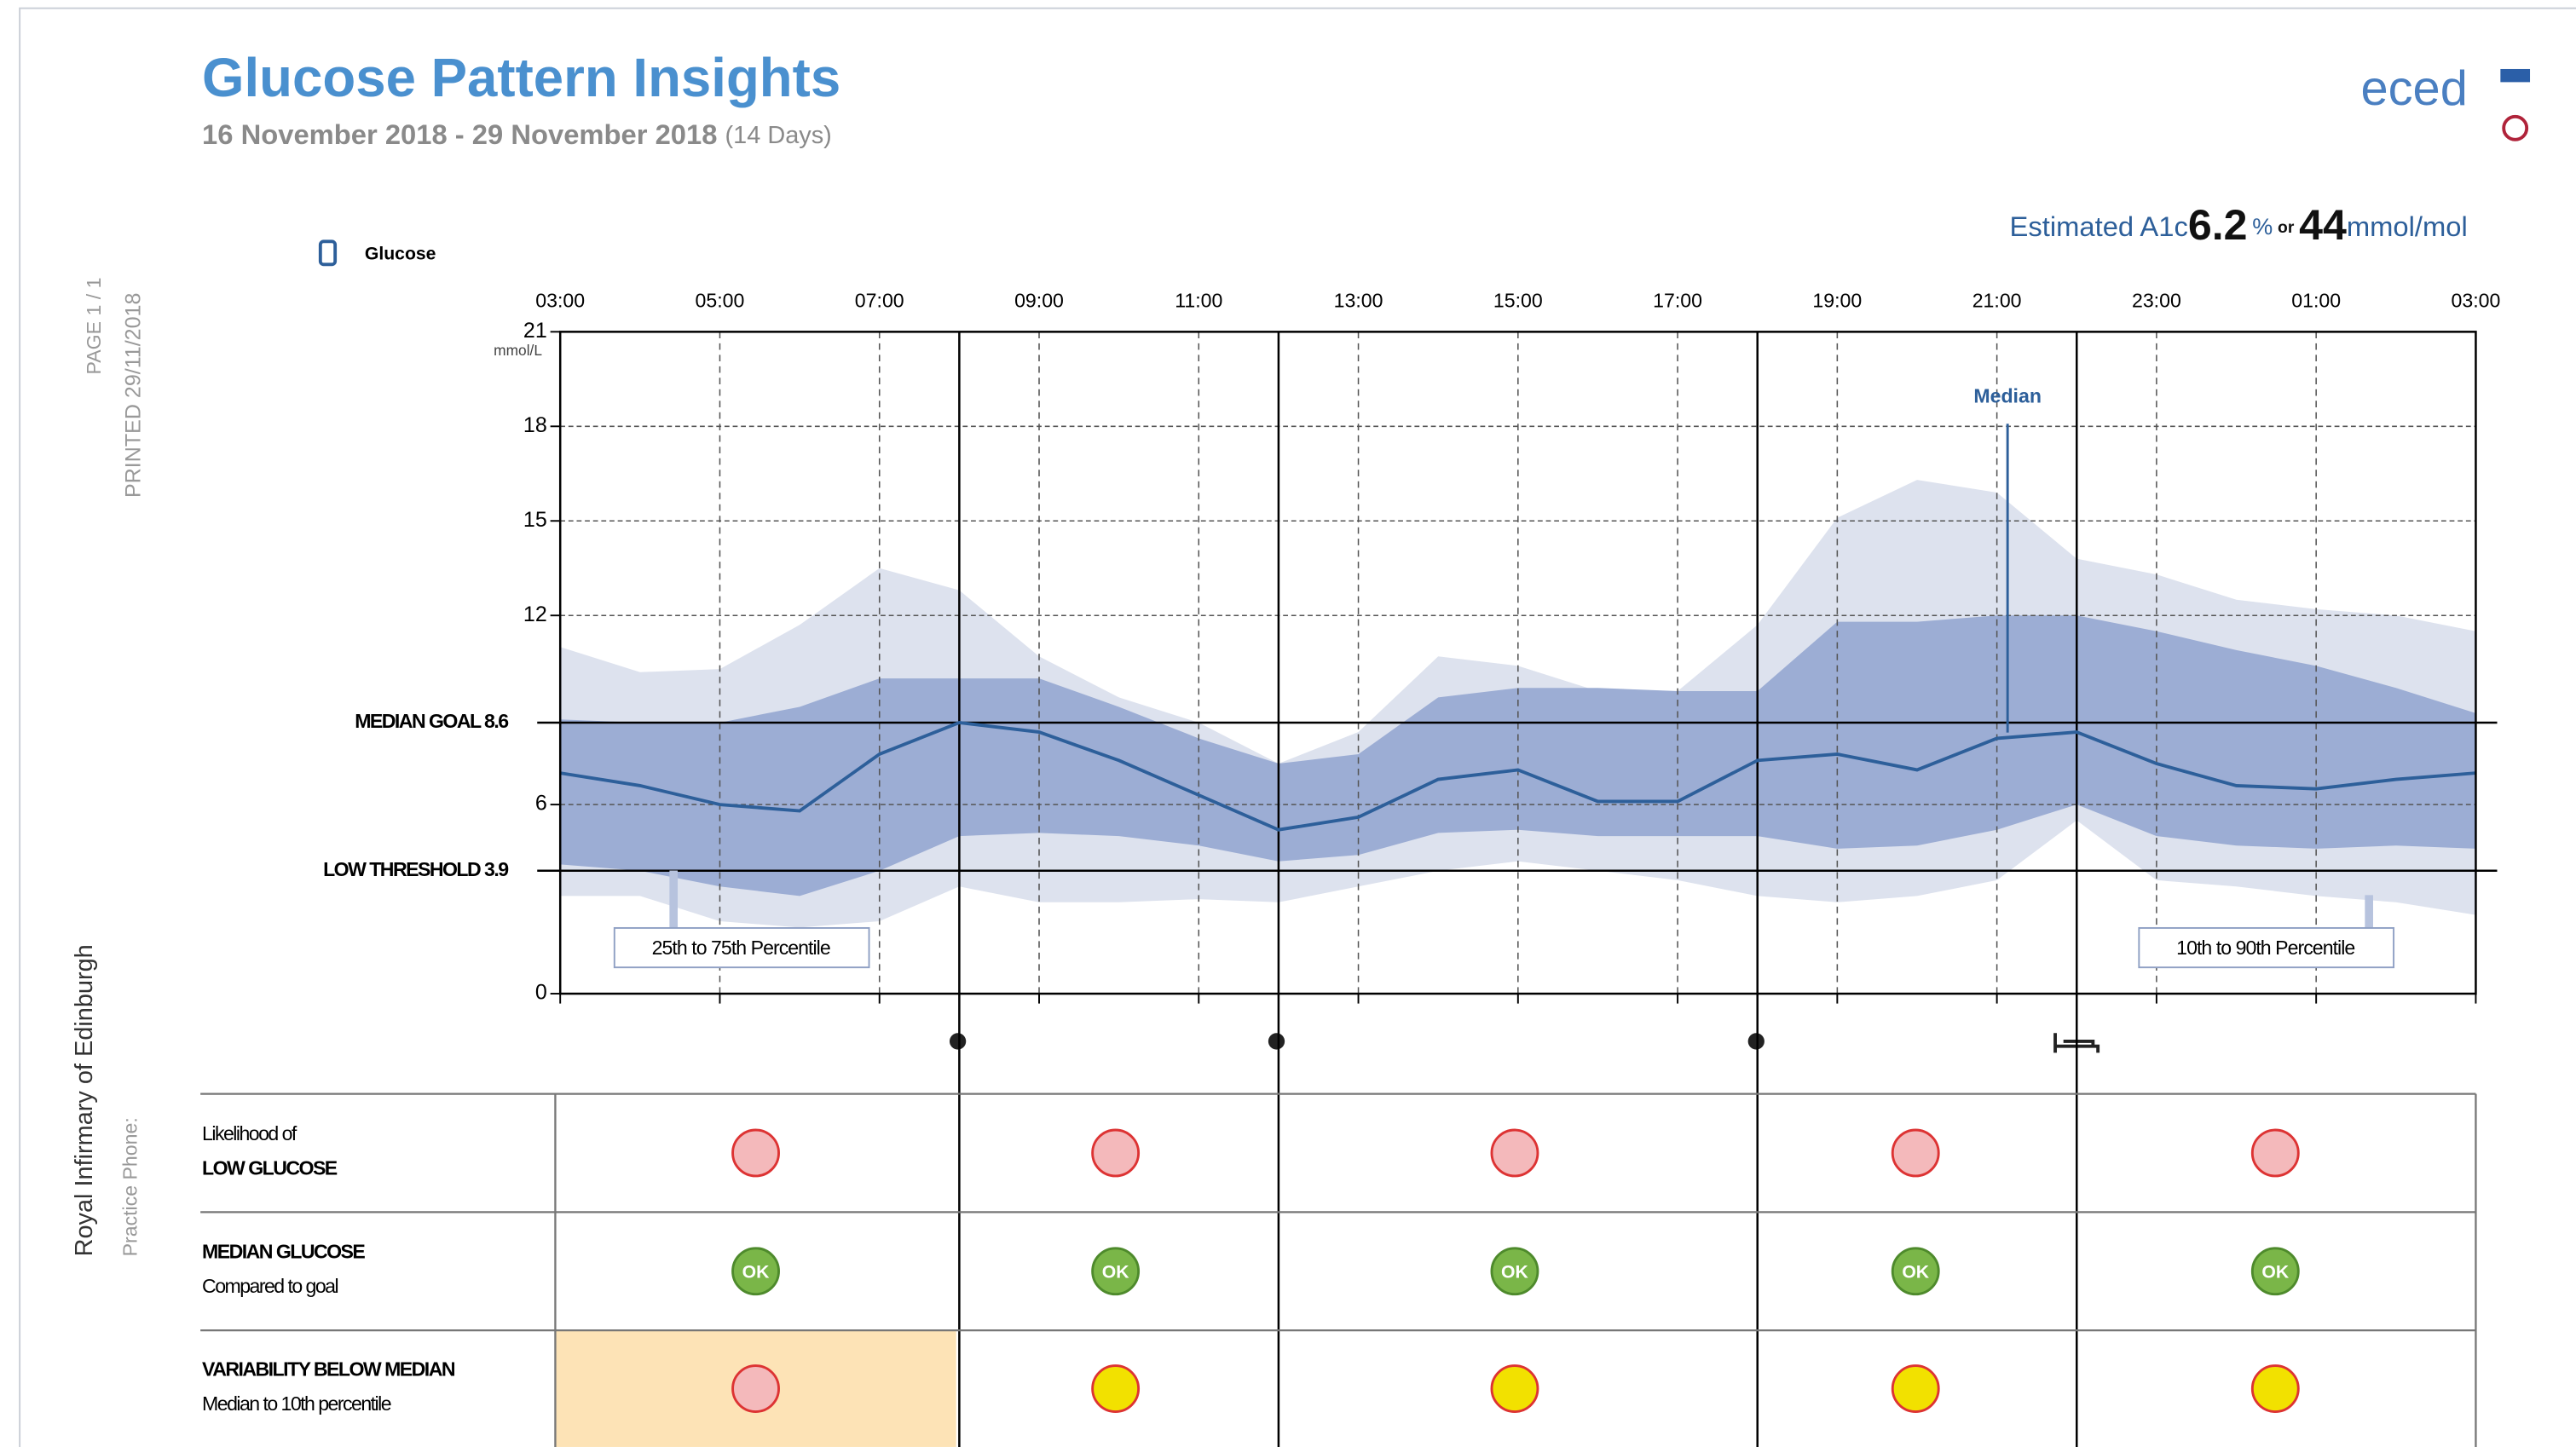 The width and height of the screenshot is (2576, 1447). Describe the element at coordinates (2515, 127) in the screenshot. I see `logo-crest` at that location.